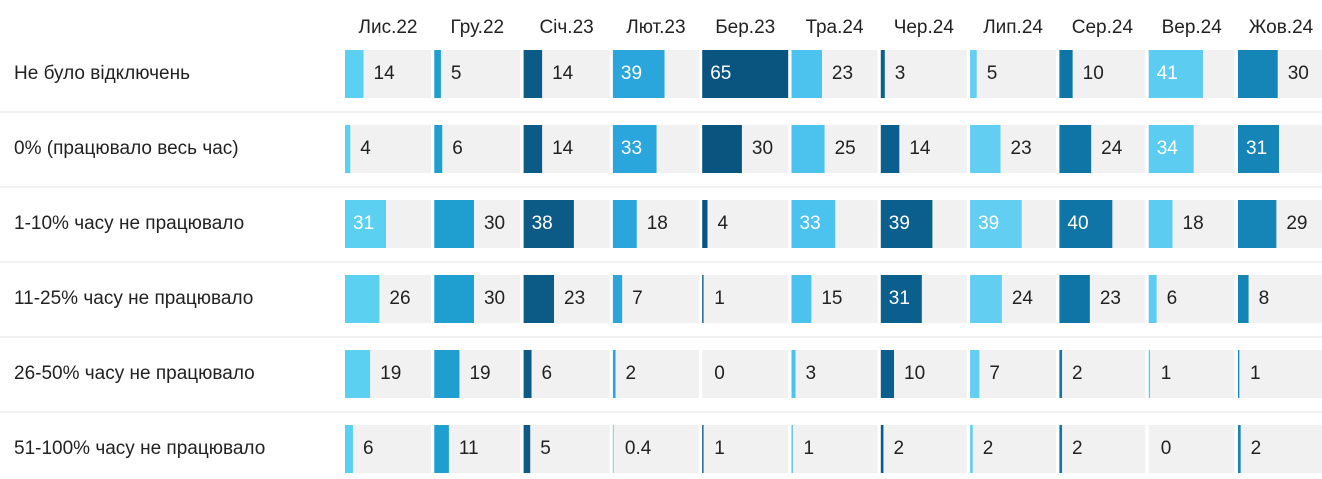  I want to click on value-label: 18, so click(1193, 223).